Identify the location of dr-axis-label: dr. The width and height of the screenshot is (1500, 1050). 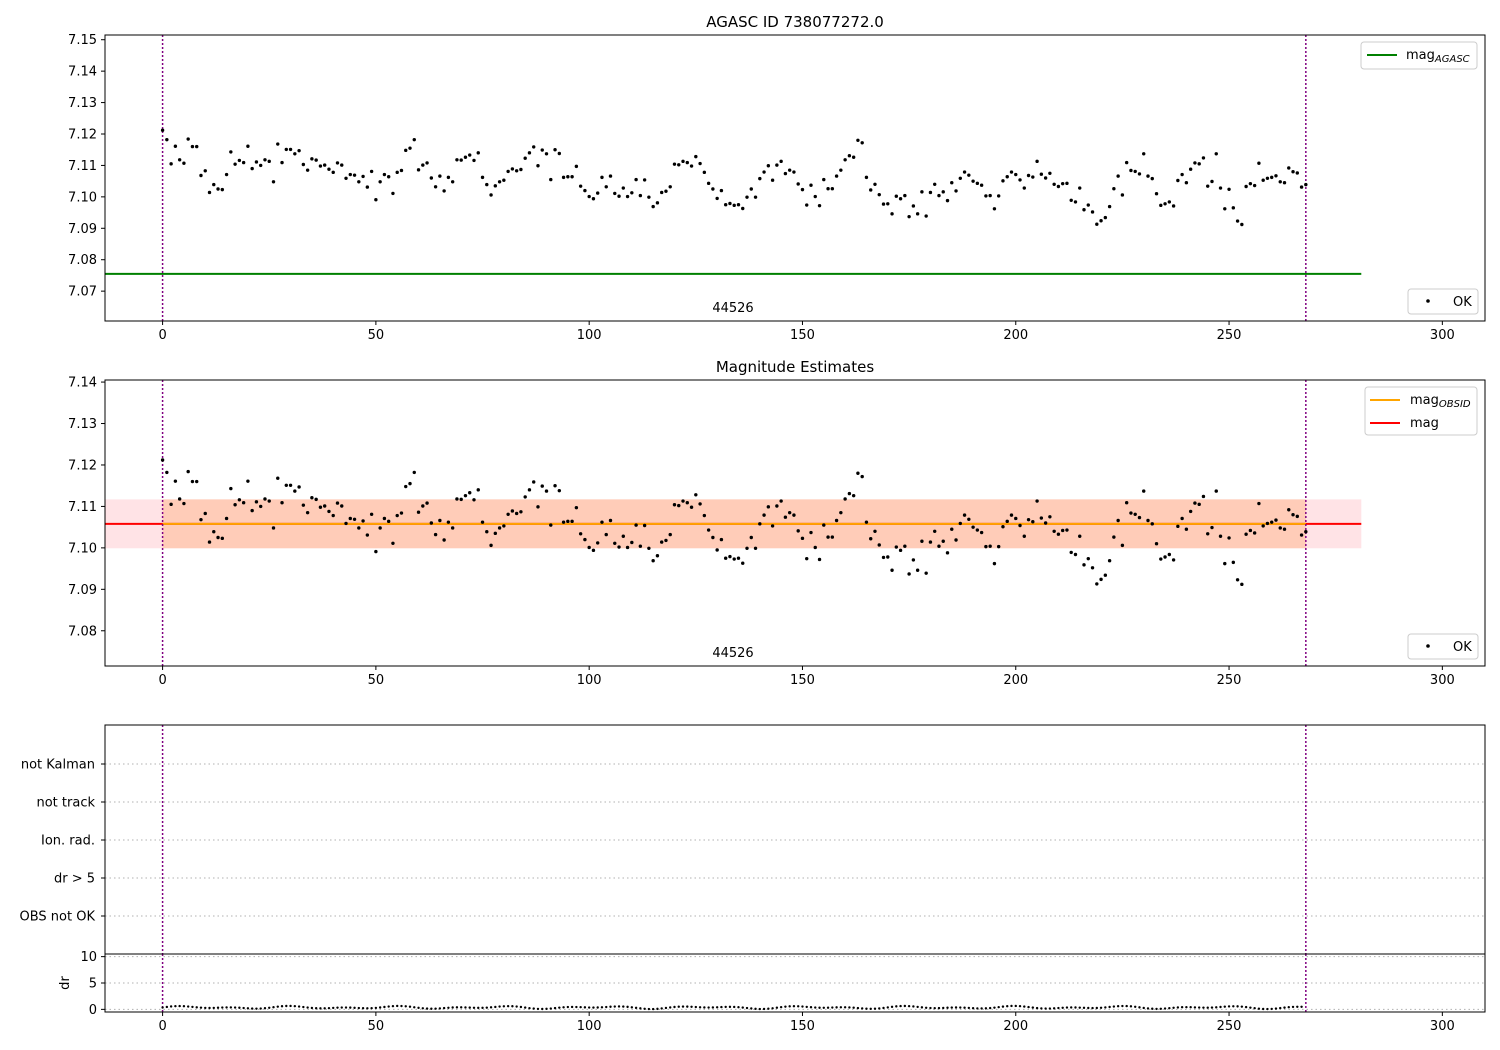
(65, 983).